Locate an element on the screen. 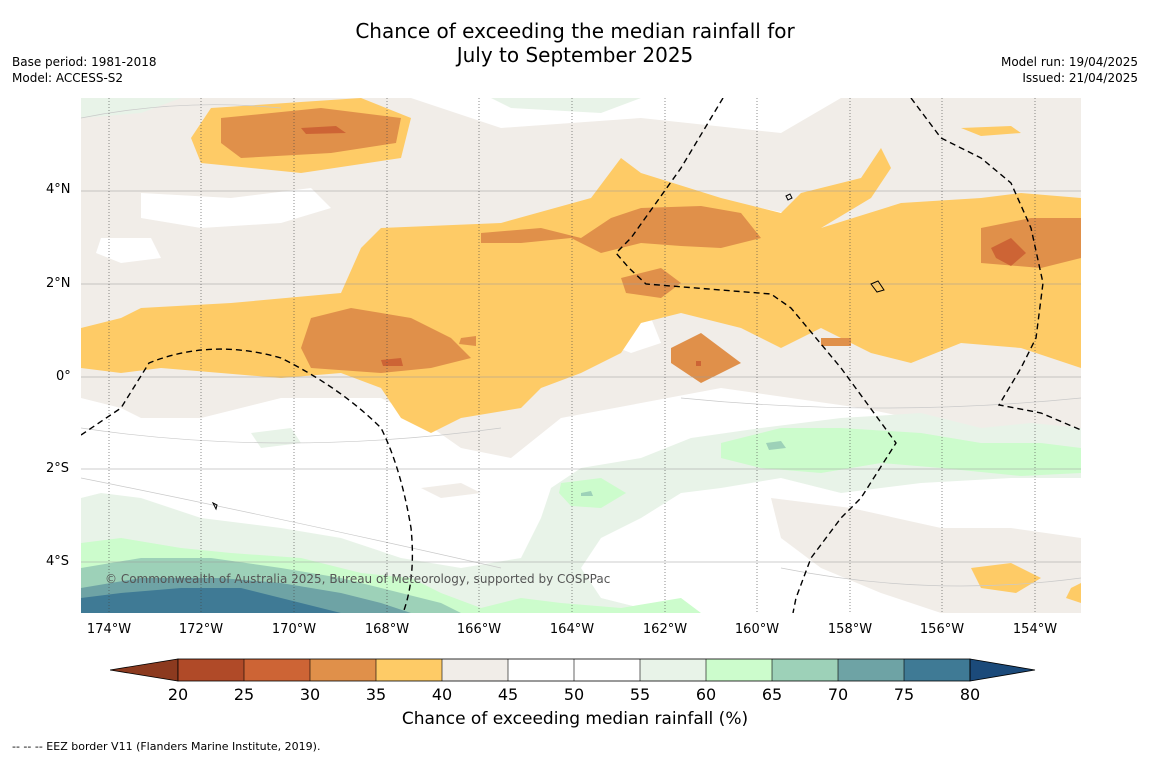 The image size is (1150, 758). title-line-2: July to September 2025 is located at coordinates (575, 55).